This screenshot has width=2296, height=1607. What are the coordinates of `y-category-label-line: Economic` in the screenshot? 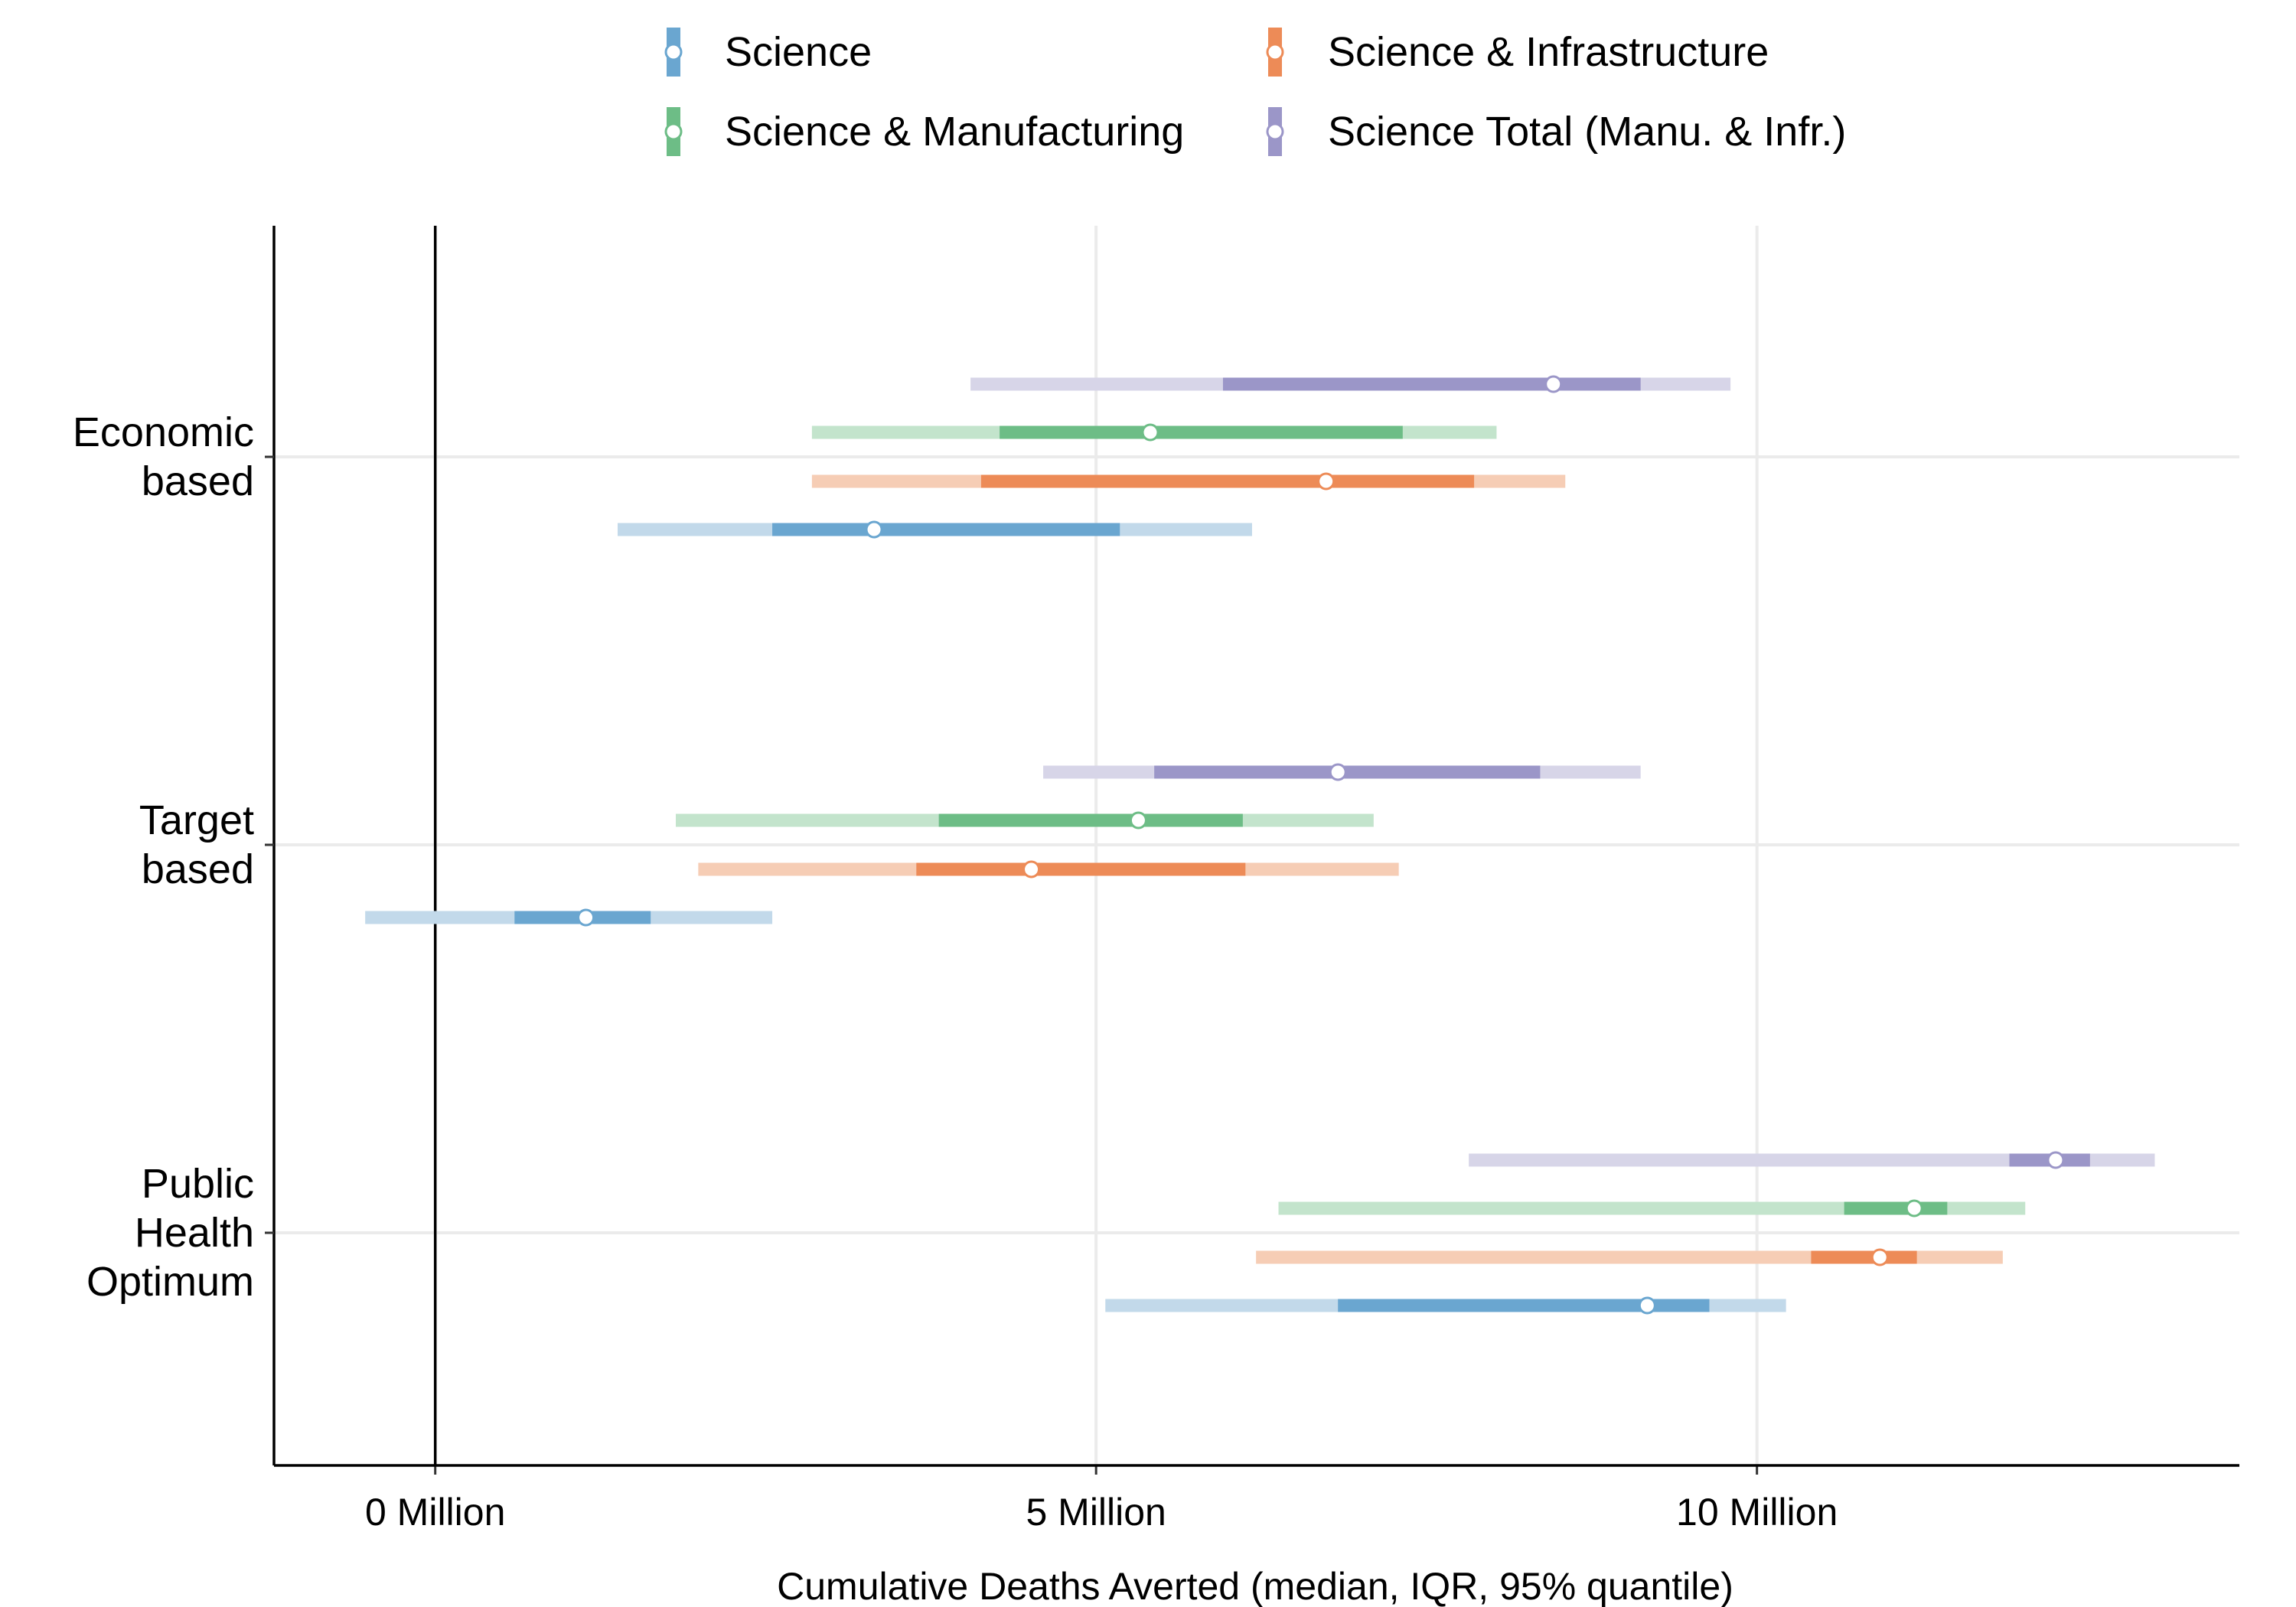 It's located at (163, 432).